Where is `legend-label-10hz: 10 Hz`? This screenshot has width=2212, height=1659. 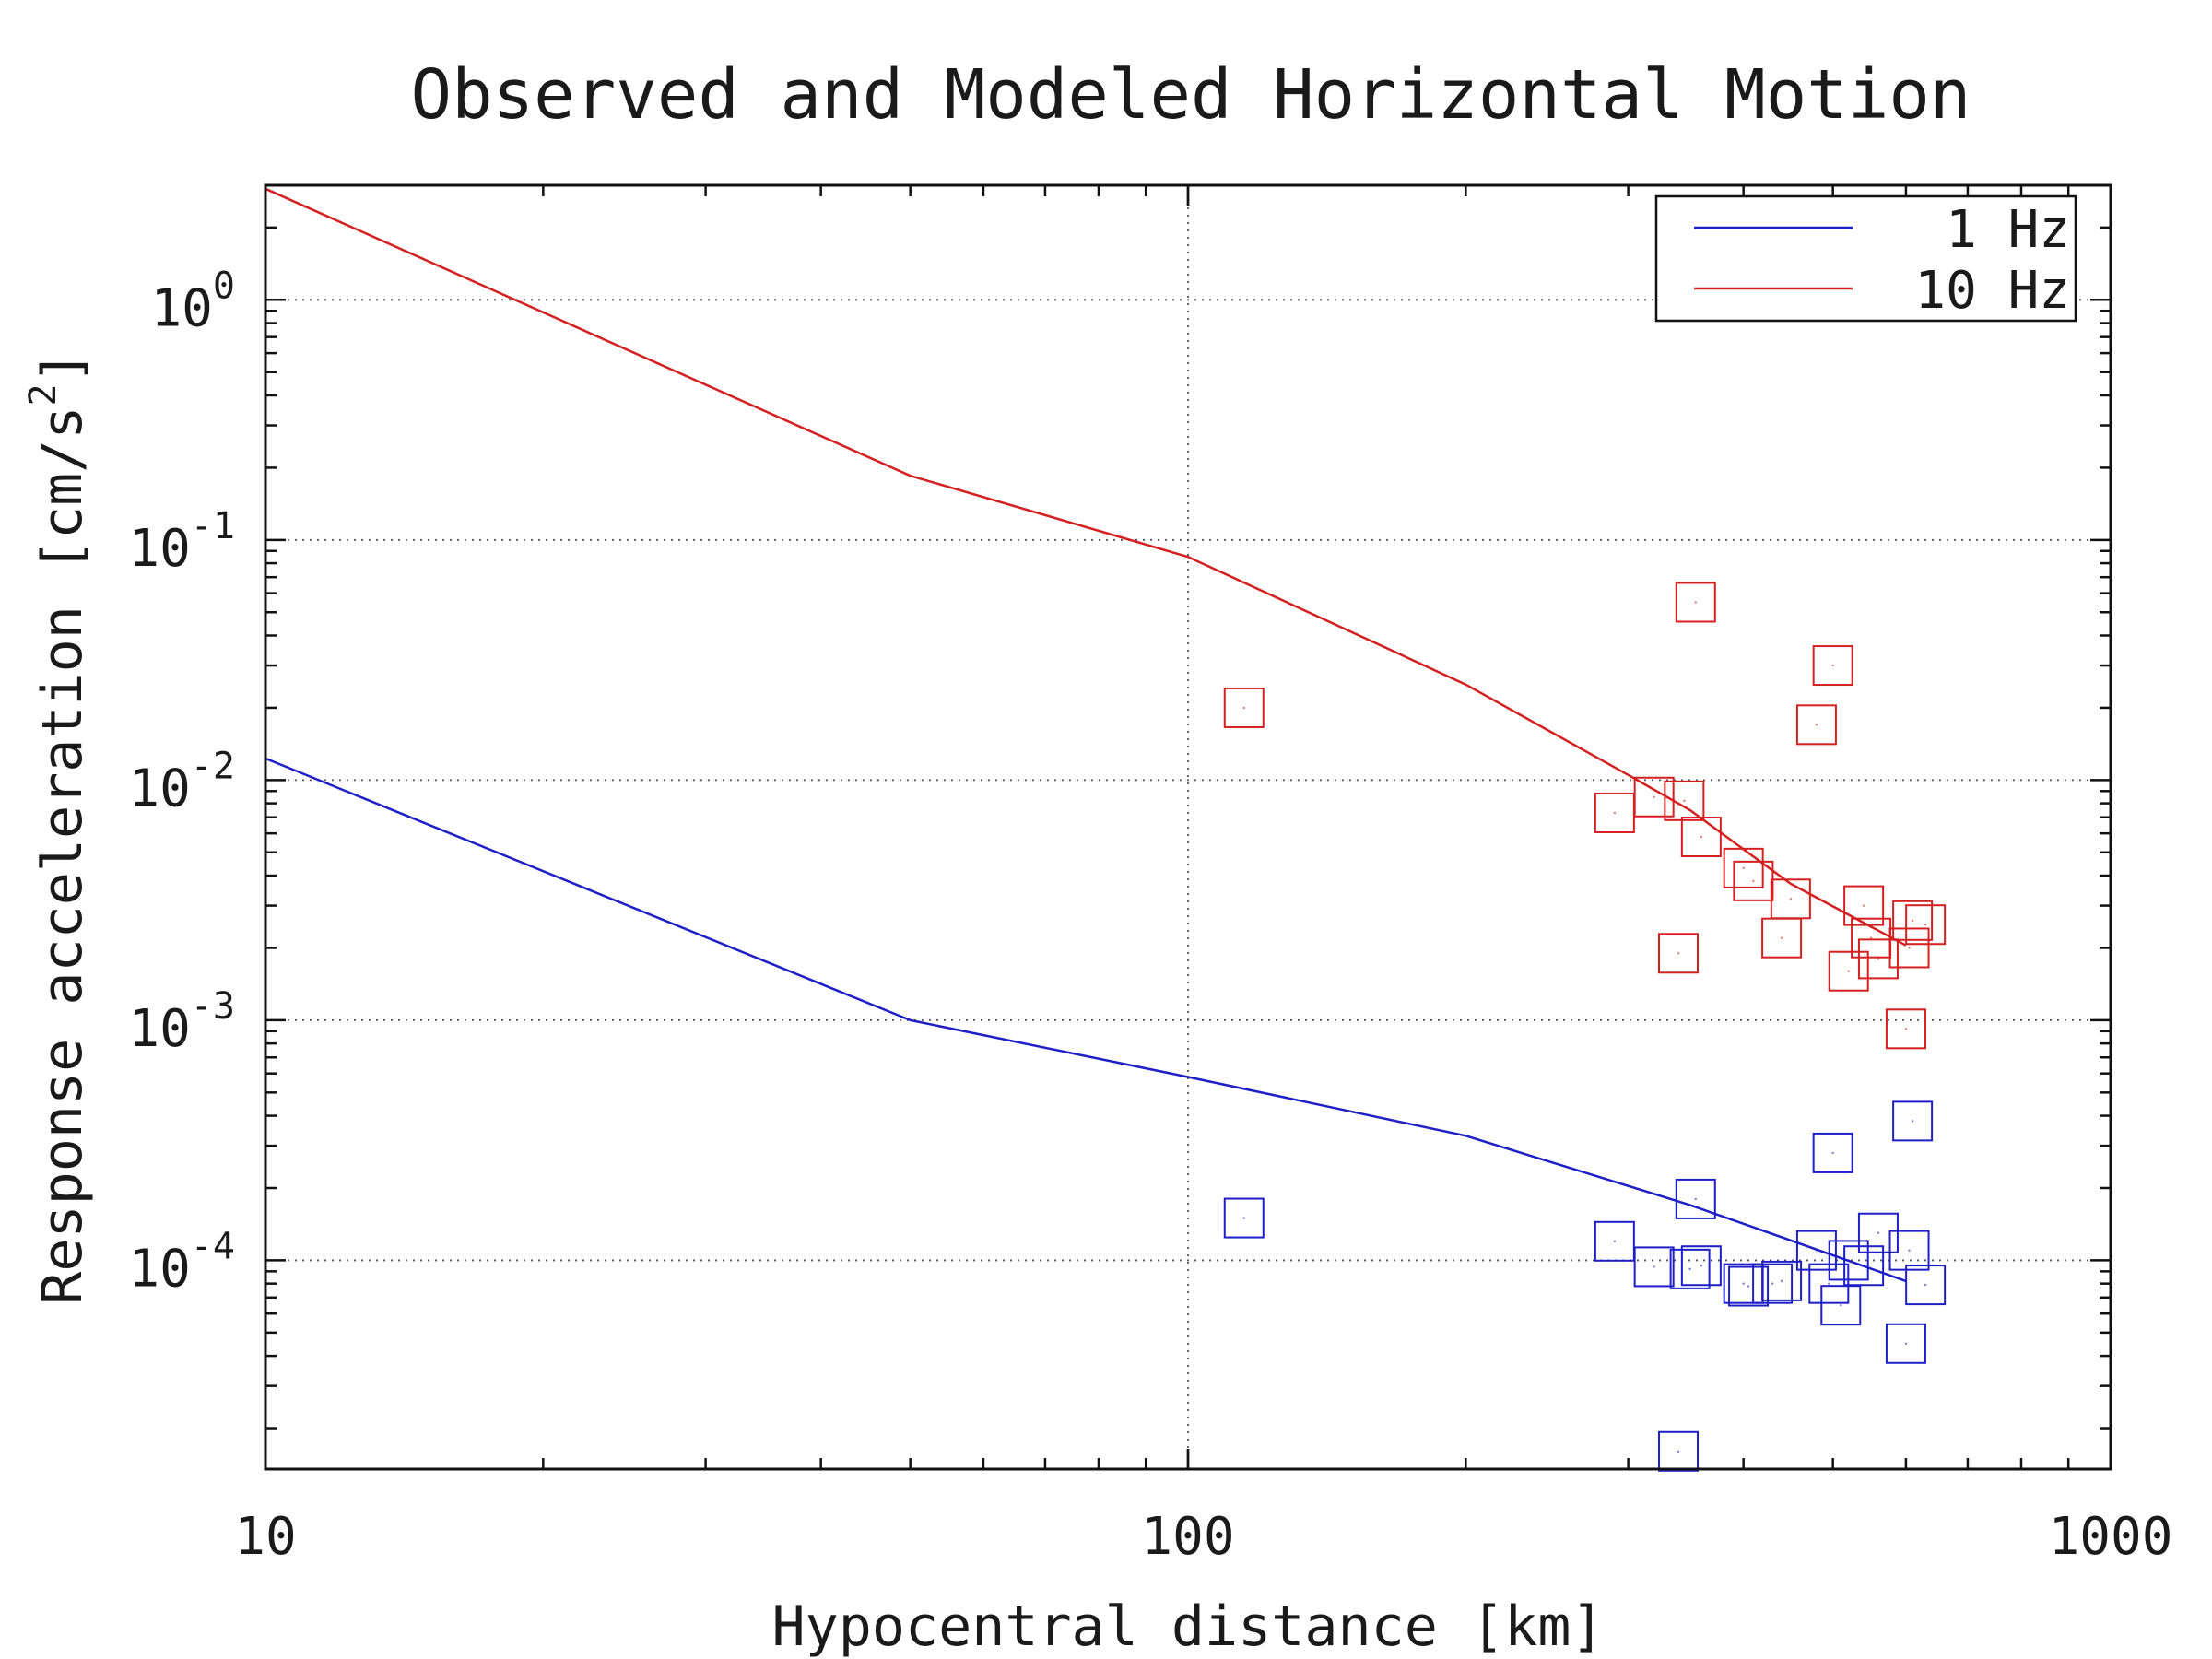 legend-label-10hz: 10 Hz is located at coordinates (1992, 291).